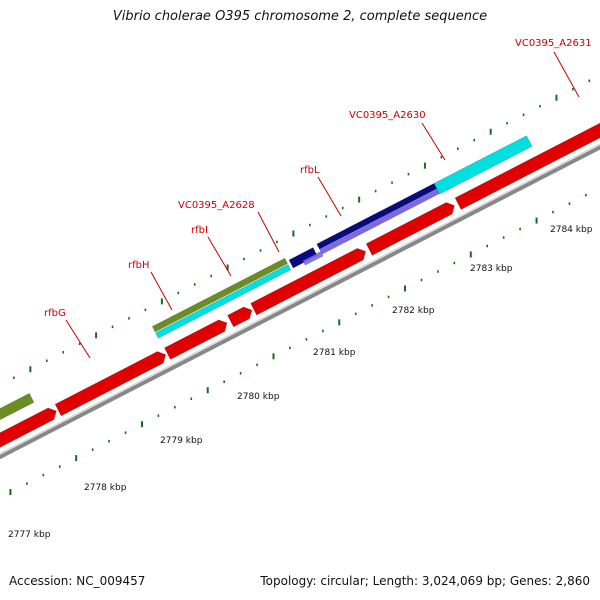 The width and height of the screenshot is (600, 600). Describe the element at coordinates (258, 397) in the screenshot. I see `scale-label: 2780 kbp` at that location.